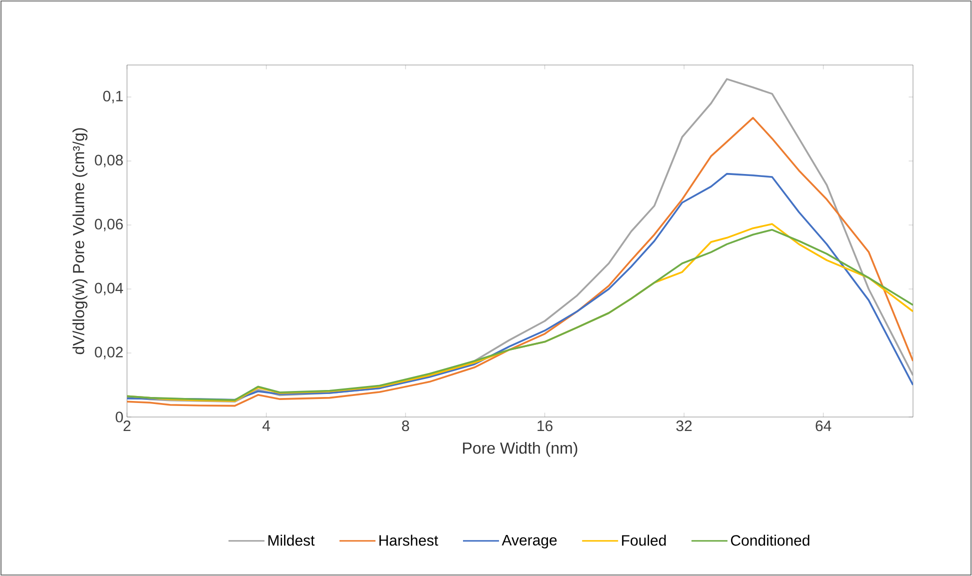 The width and height of the screenshot is (972, 576). I want to click on x-tick-label: 32, so click(684, 426).